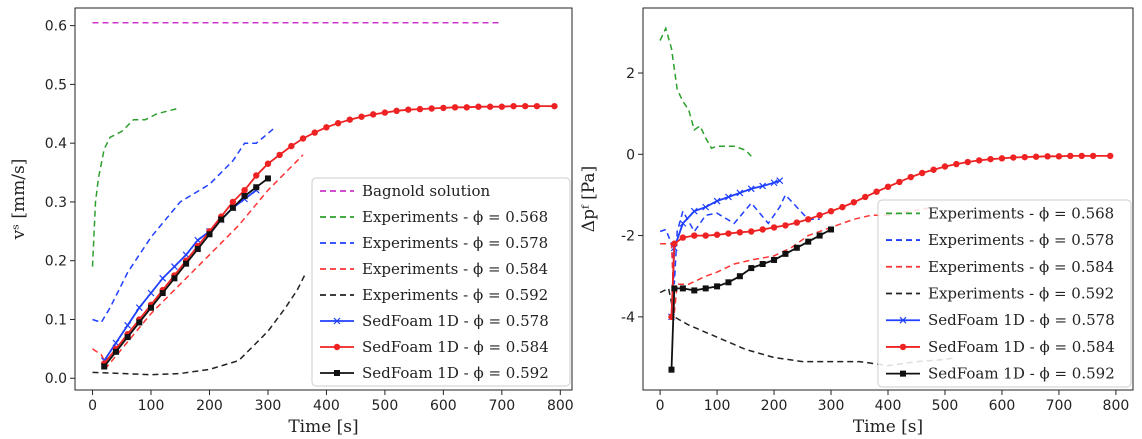  I want to click on x-axis-label: Time [s], so click(888, 427).